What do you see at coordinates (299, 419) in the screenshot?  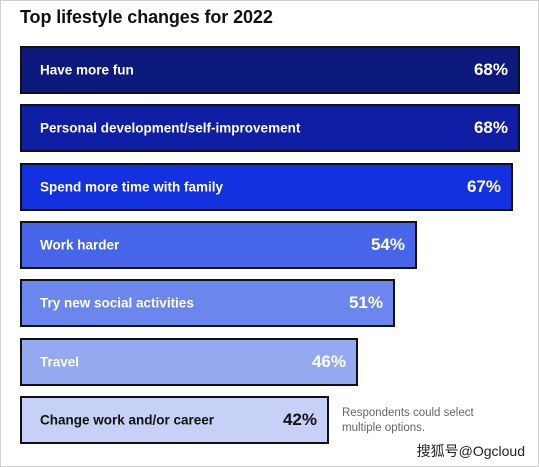 I see `bar-value-label: 42%` at bounding box center [299, 419].